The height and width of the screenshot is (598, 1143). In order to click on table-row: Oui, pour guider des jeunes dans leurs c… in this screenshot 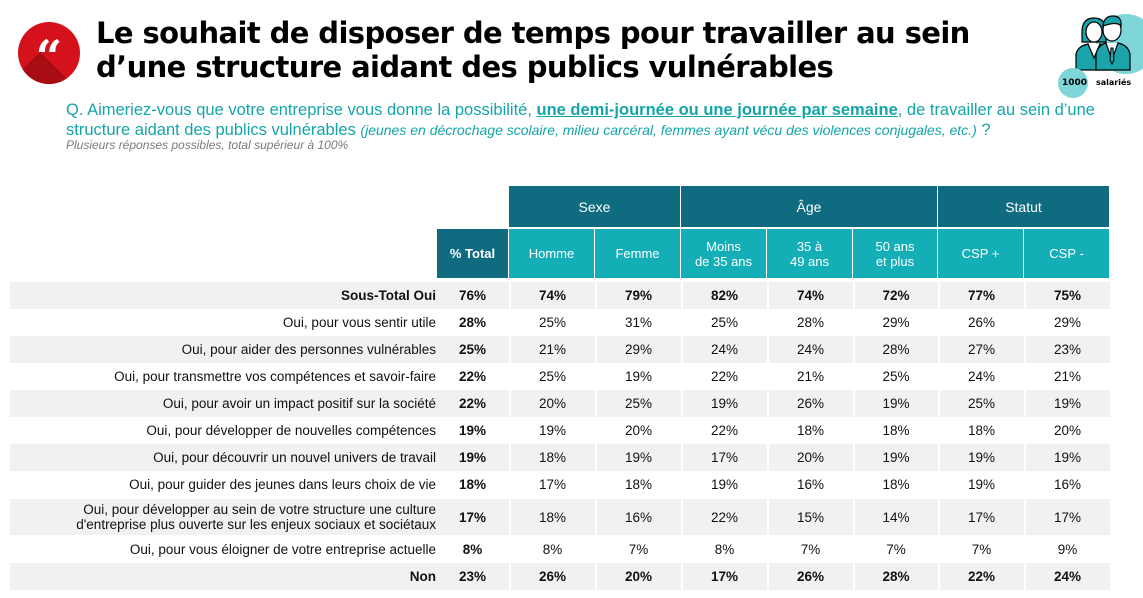, I will do `click(560, 484)`.